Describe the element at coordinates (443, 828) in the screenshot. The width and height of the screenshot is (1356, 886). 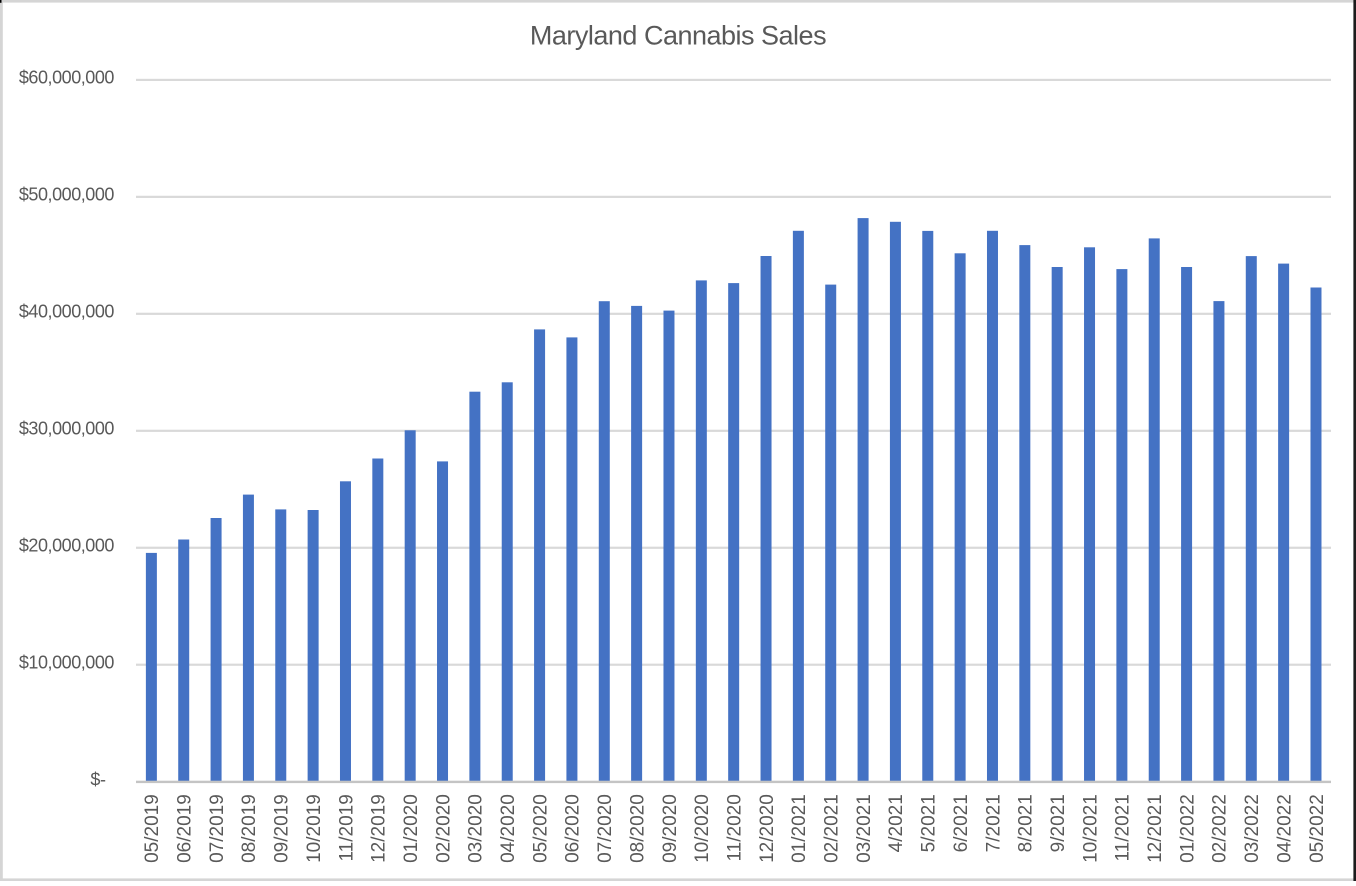
I see `svg-text: 02/2020` at that location.